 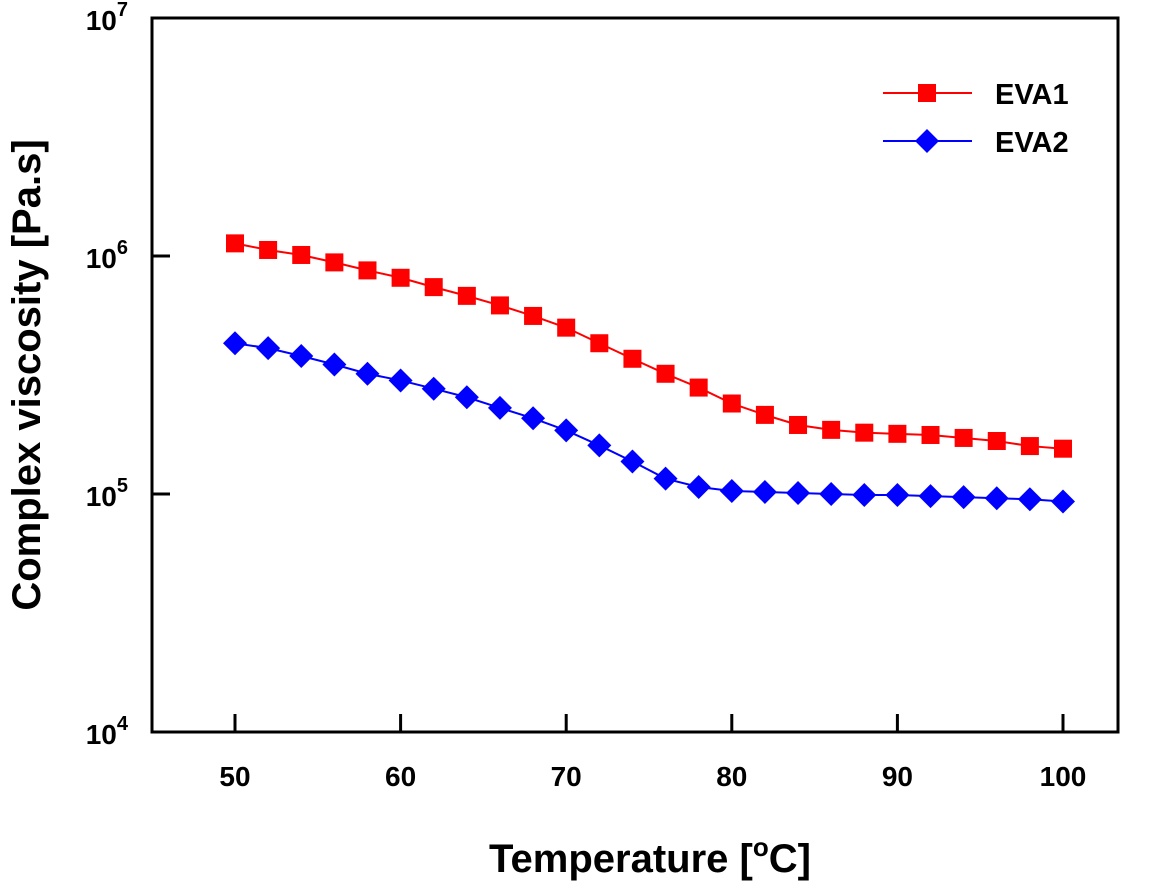 I want to click on legend-label: EVA2, so click(x=1032, y=143).